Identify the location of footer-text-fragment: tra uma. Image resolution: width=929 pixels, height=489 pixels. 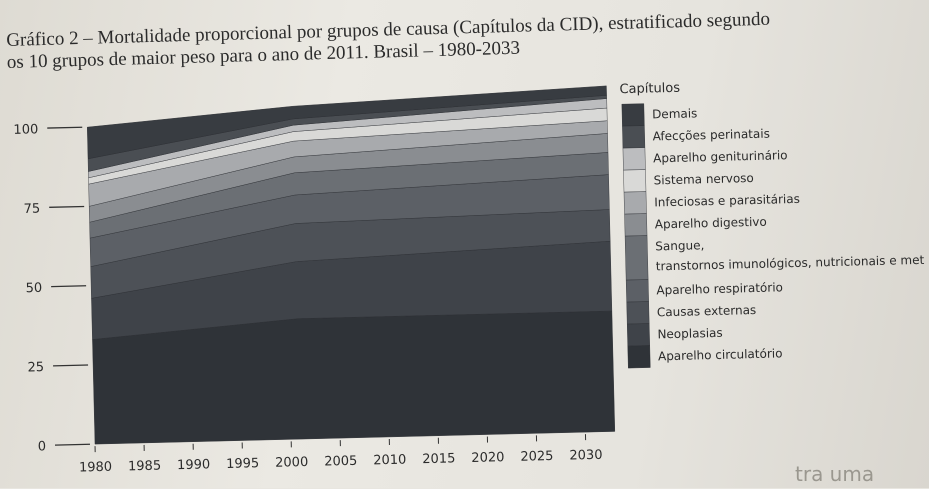
(834, 474).